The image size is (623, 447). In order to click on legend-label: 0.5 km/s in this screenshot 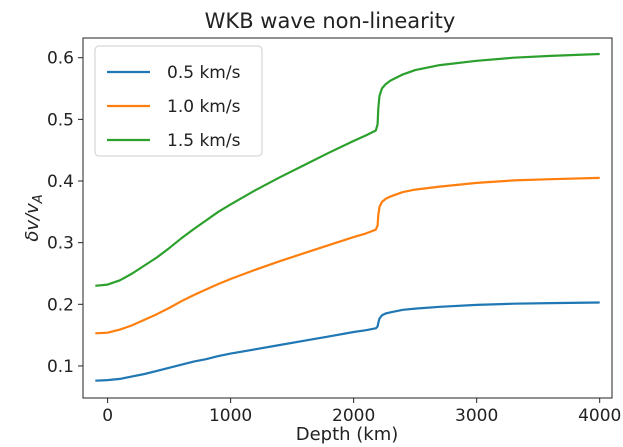, I will do `click(204, 73)`.